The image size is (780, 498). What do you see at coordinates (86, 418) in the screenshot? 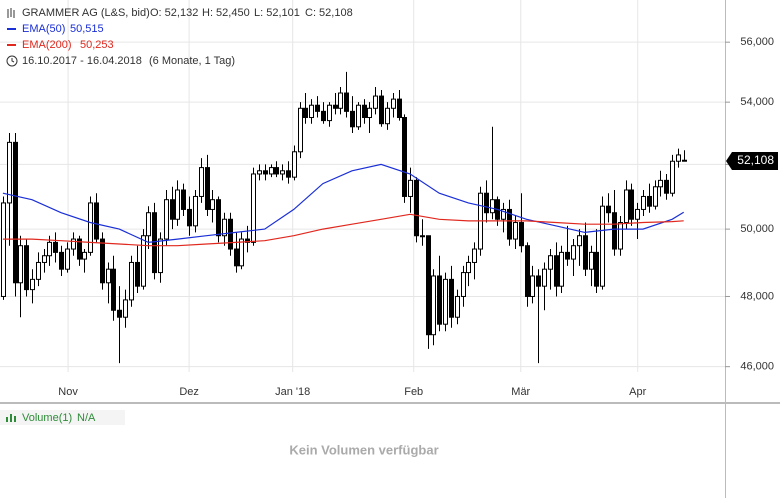
I see `volume-value: N/A` at bounding box center [86, 418].